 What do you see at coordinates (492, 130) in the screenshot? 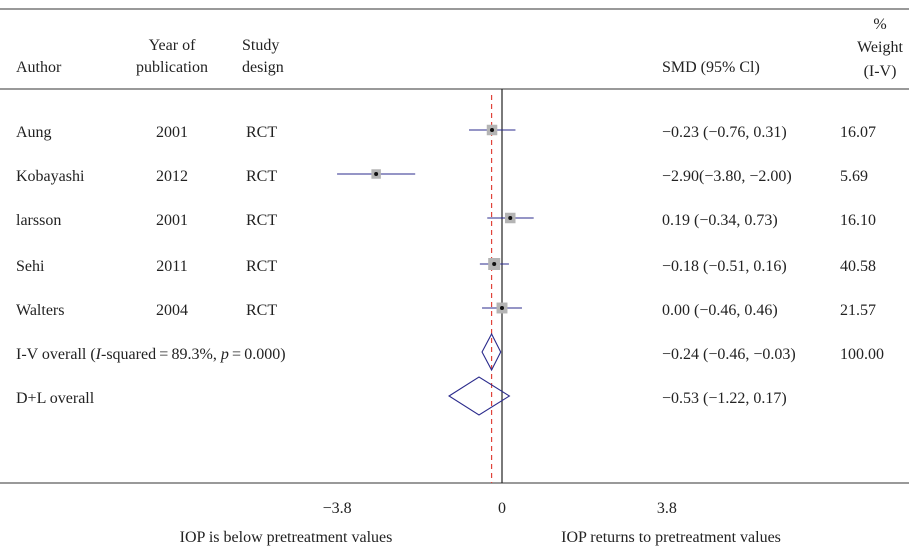
I see `point-estimate-aung` at bounding box center [492, 130].